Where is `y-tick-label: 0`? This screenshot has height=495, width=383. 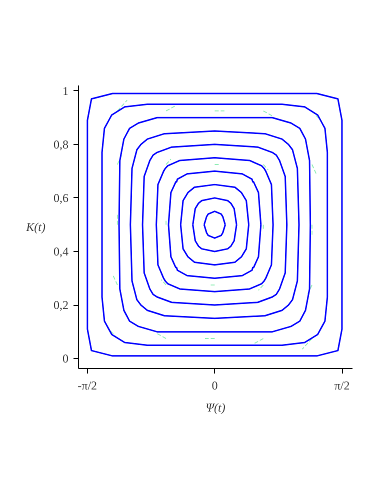 y-tick-label: 0 is located at coordinates (65, 359).